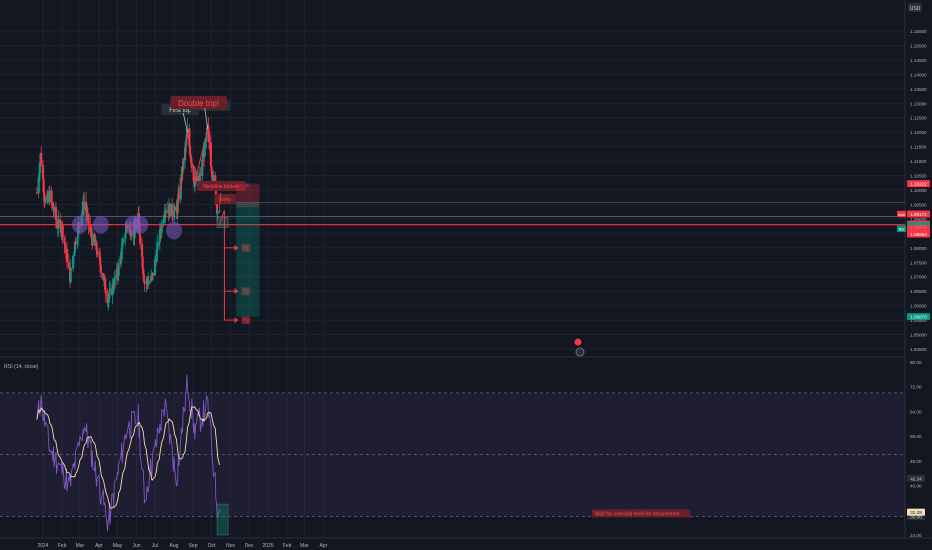 The height and width of the screenshot is (550, 932). Describe the element at coordinates (918, 118) in the screenshot. I see `price-tick-label: 1.12500` at that location.